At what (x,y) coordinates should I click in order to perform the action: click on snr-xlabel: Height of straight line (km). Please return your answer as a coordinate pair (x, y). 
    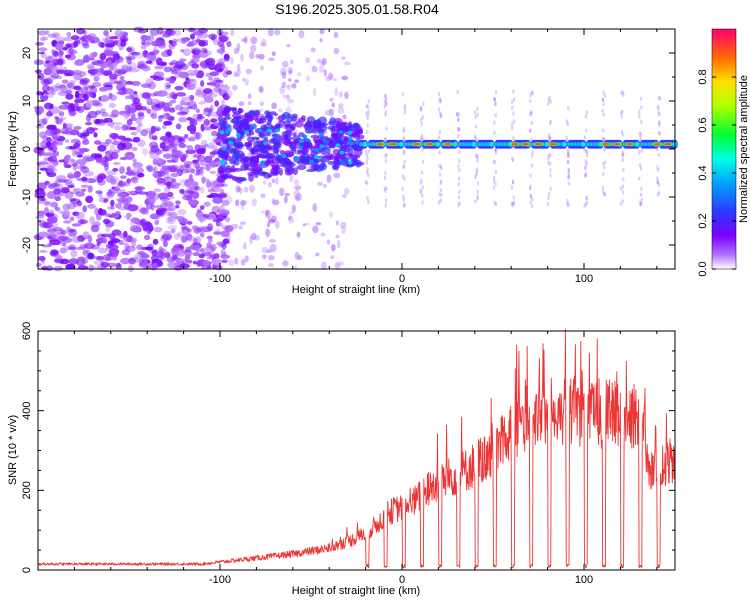
    Looking at the image, I should click on (356, 591).